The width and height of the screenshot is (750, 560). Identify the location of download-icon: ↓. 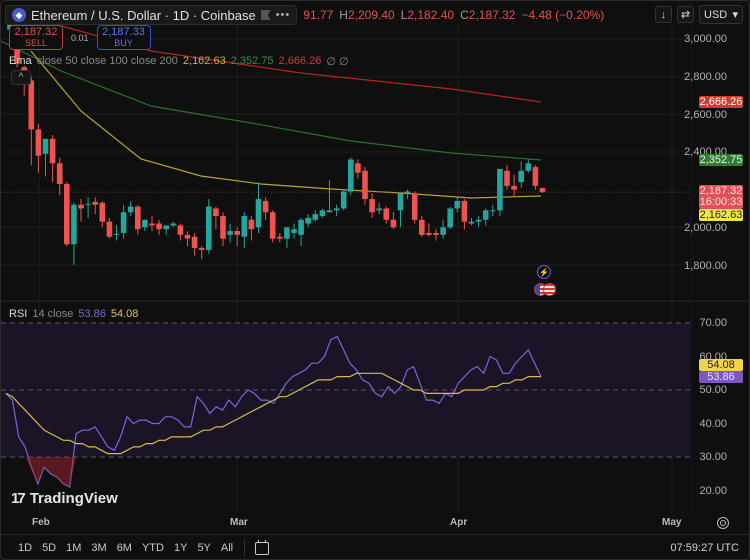
(663, 14).